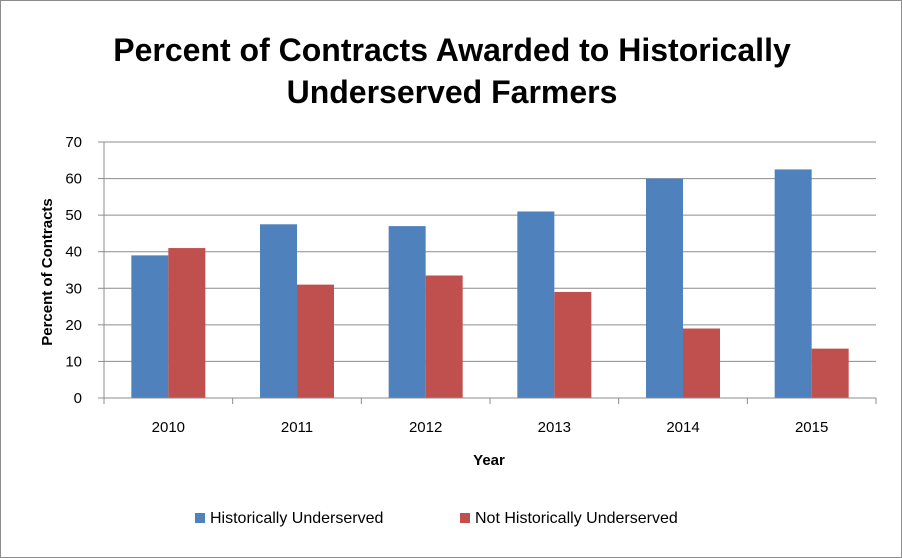  Describe the element at coordinates (536, 304) in the screenshot. I see `bar-historically-underserved-2013` at that location.